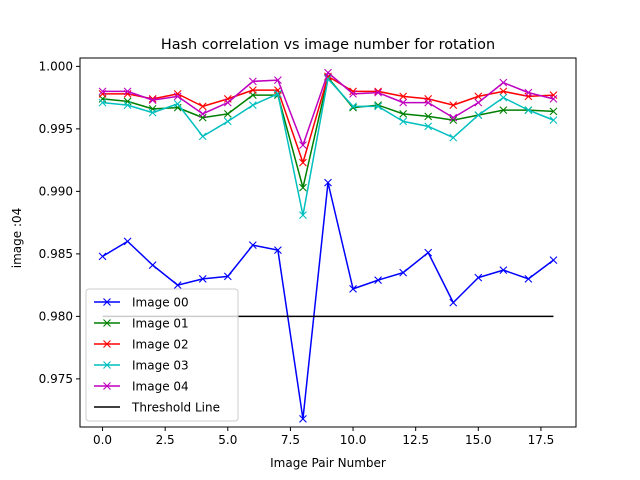  I want to click on y-tick-label: 0.990, so click(56, 191).